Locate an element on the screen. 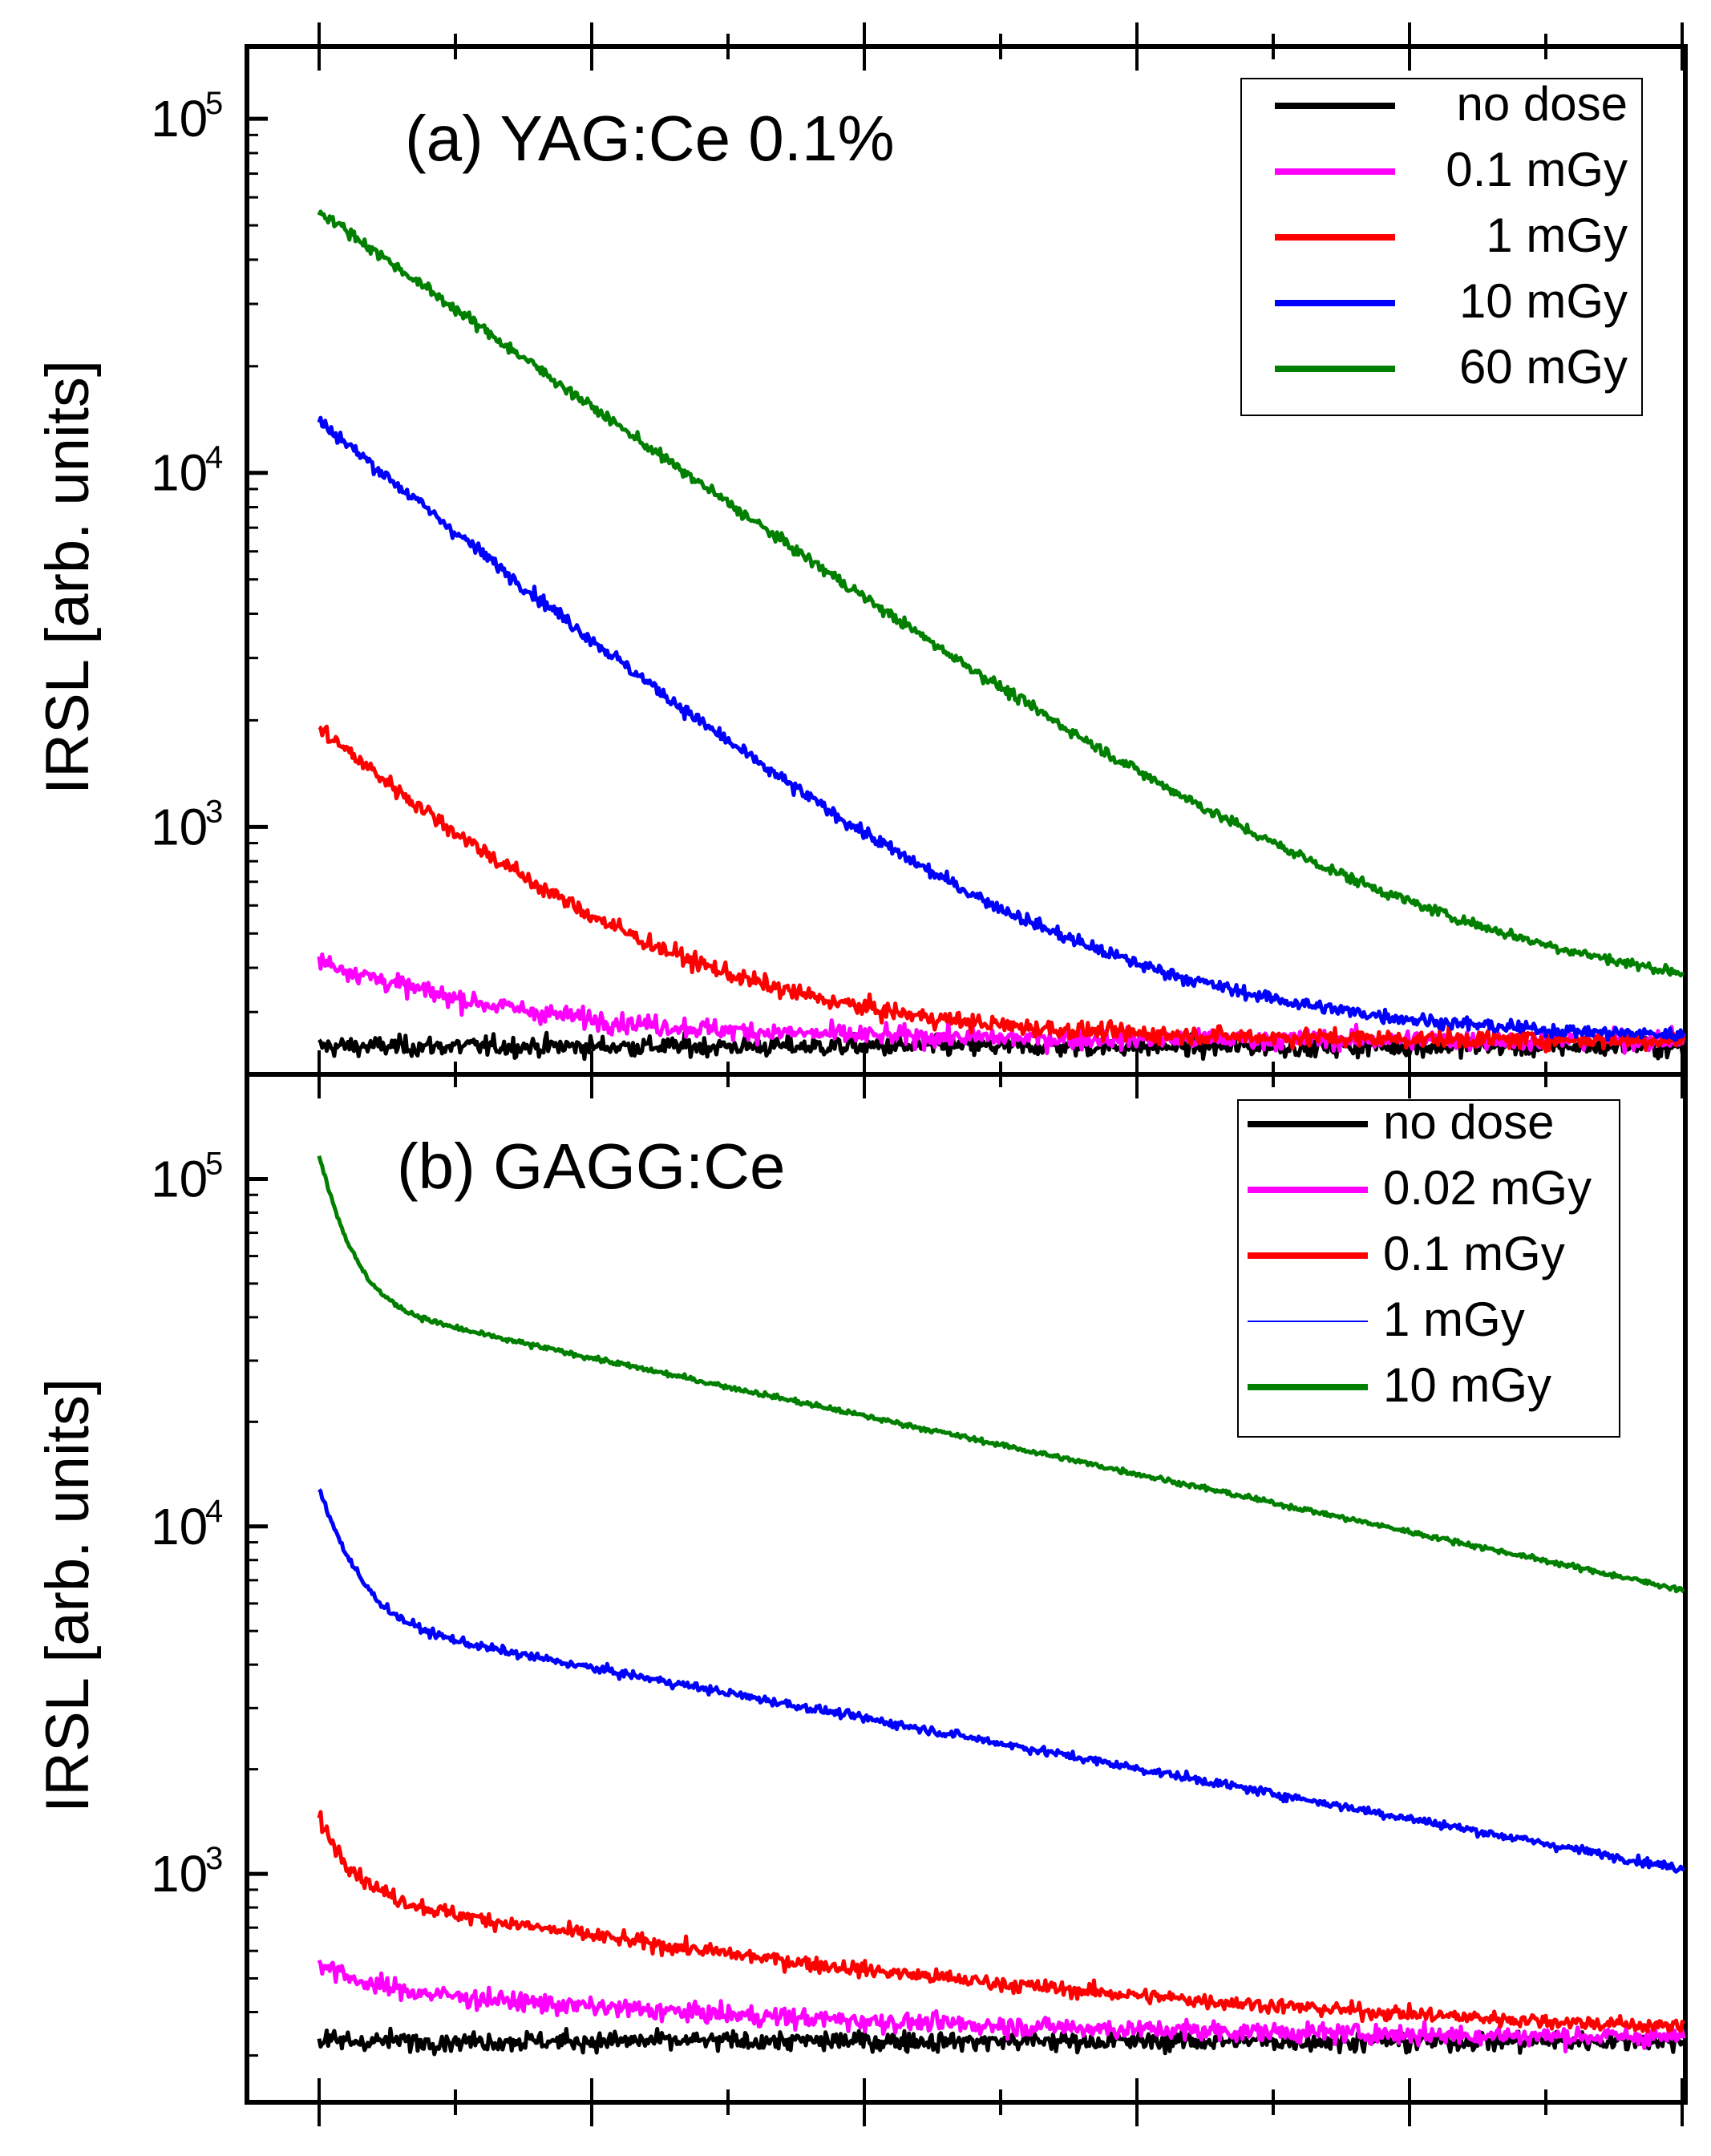 The image size is (1711, 2156). panel-b-title: (b) GAGG:Ce is located at coordinates (592, 1166).